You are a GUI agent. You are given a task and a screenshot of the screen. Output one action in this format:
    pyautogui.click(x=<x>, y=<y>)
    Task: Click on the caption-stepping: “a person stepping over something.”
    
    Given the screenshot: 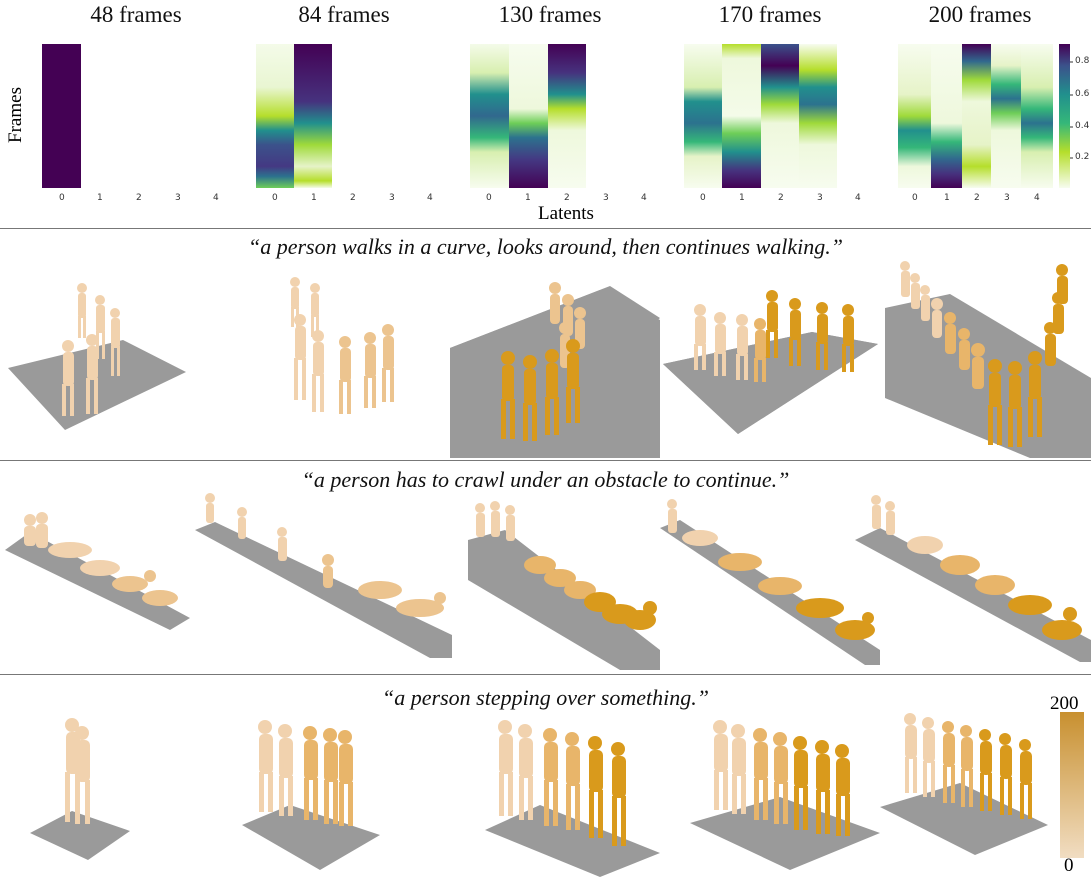 What is the action you would take?
    pyautogui.click(x=545, y=697)
    